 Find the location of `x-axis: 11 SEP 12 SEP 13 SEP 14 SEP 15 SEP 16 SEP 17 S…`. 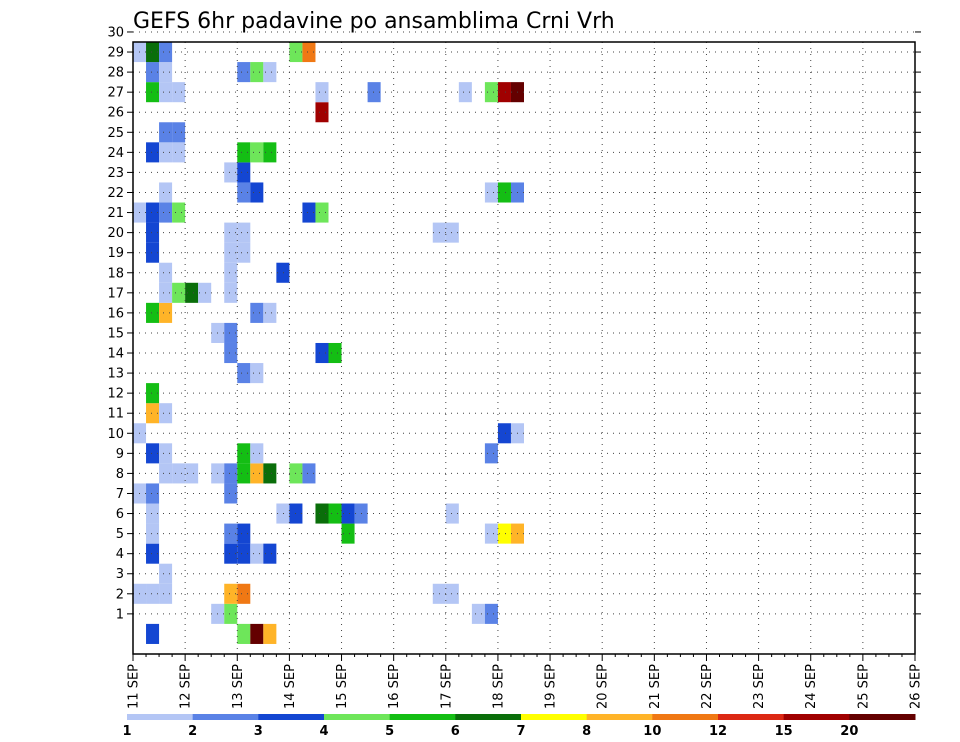

x-axis: 11 SEP 12 SEP 13 SEP 14 SEP 15 SEP 16 SEP 17 S… is located at coordinates (525, 681).